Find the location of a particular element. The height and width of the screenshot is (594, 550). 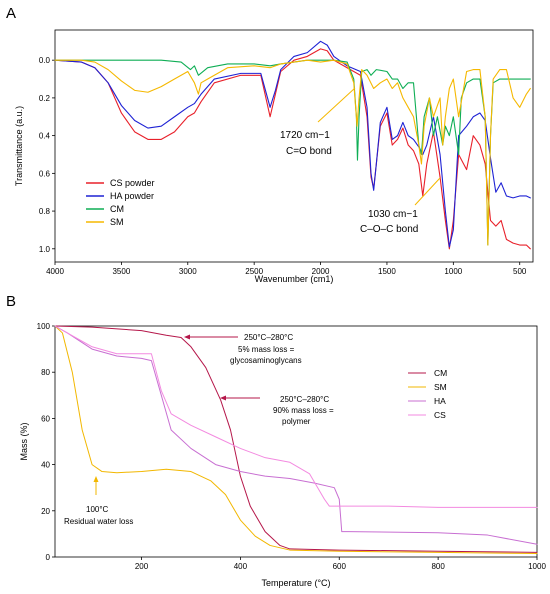

annotation-arrowhead-glycosaminoglycans is located at coordinates (187, 337).